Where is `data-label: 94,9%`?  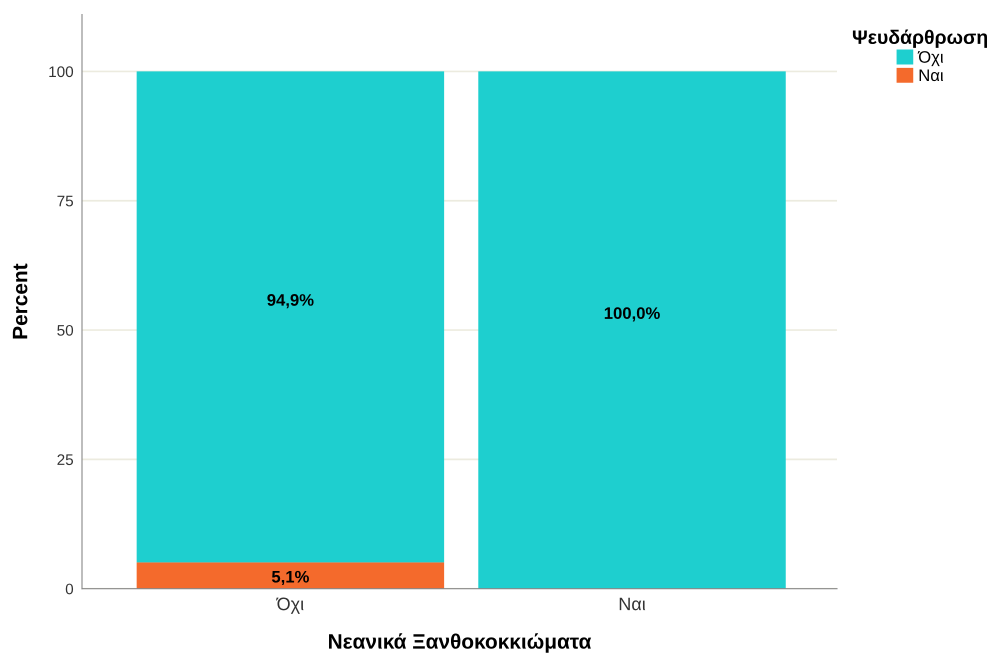
data-label: 94,9% is located at coordinates (290, 301).